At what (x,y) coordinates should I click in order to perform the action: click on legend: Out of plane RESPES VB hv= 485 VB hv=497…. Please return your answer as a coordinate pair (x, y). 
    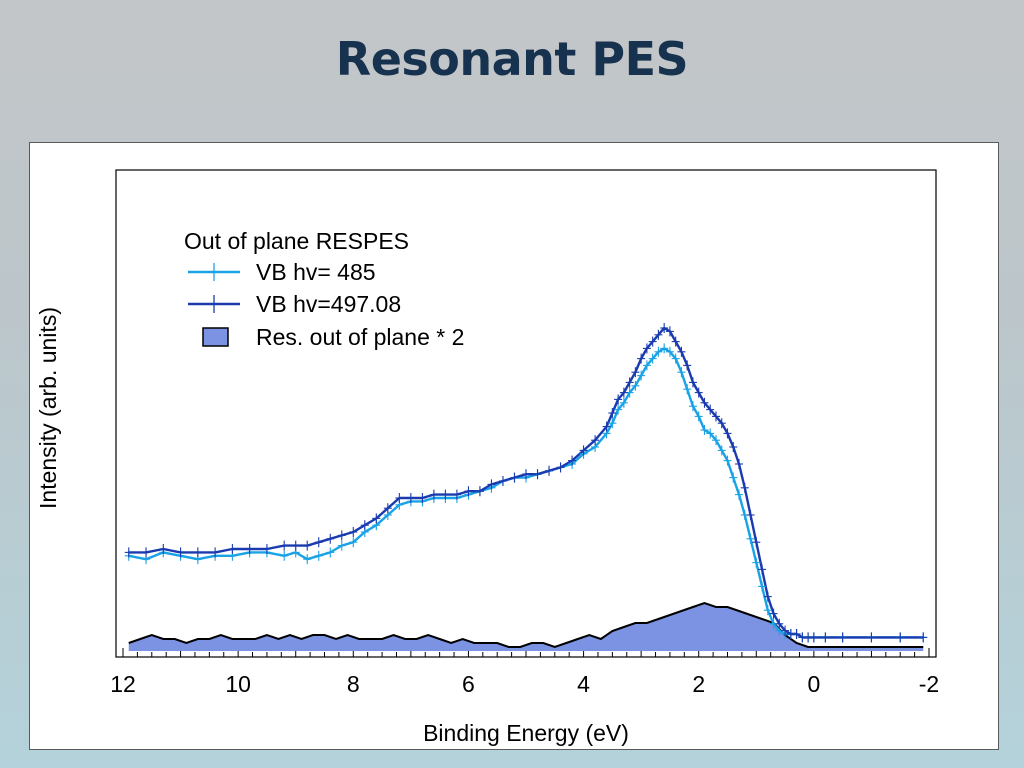
    Looking at the image, I should click on (324, 289).